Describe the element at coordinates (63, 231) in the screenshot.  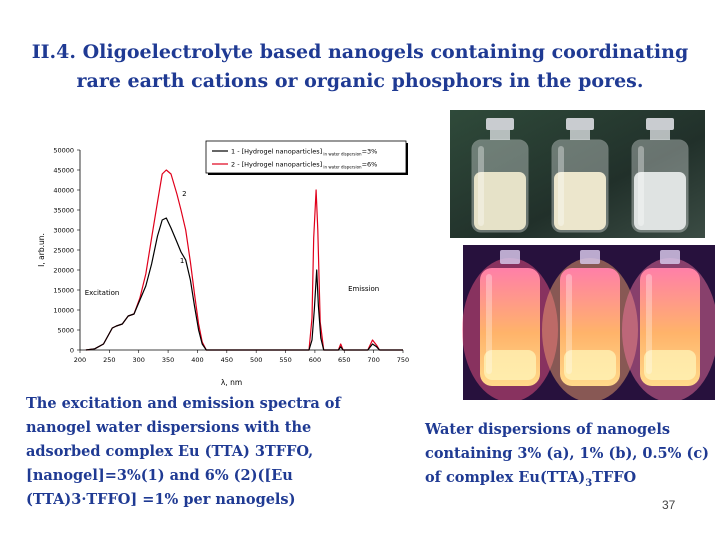
I see `y-tick-label: 30000` at that location.